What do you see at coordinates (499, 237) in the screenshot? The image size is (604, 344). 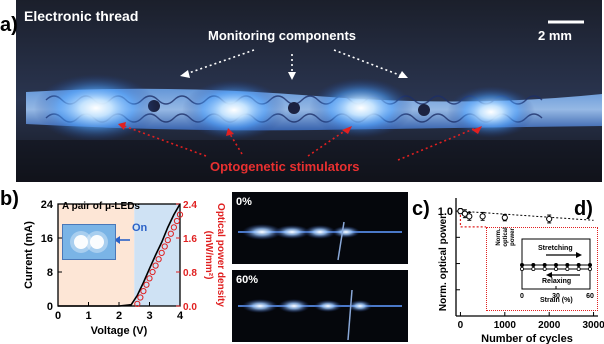 I see `inset-ylabel-line1: Norm.` at bounding box center [499, 237].